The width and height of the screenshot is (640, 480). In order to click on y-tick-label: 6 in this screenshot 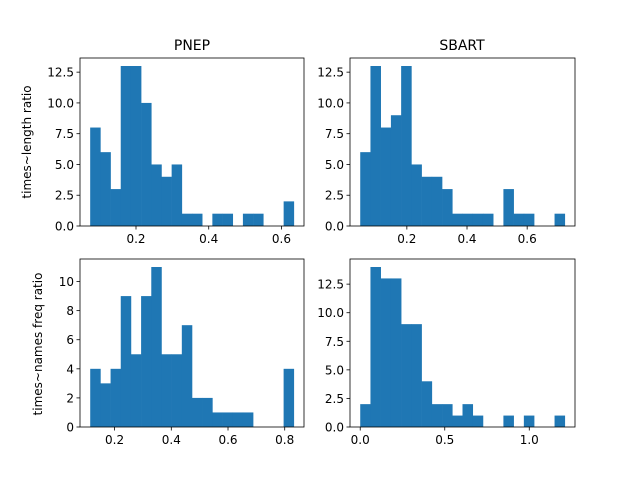, I will do `click(70, 340)`.